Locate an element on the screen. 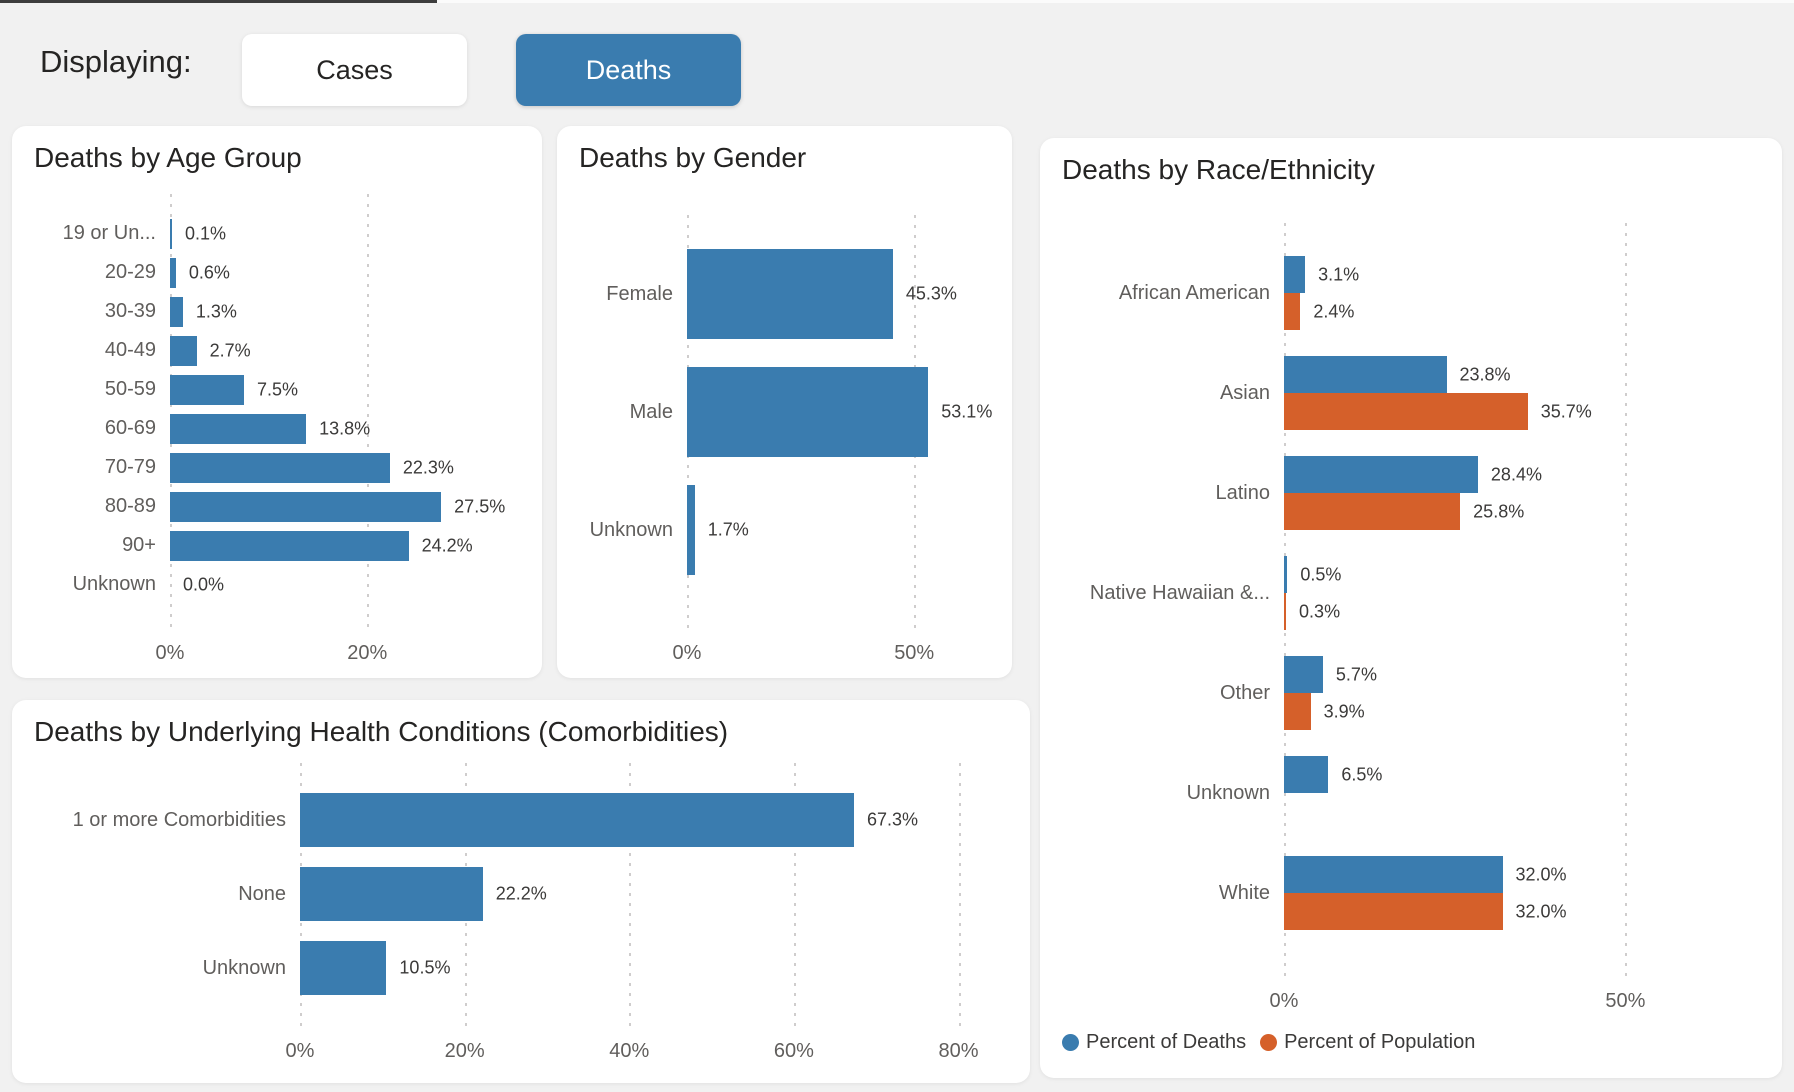 The height and width of the screenshot is (1092, 1794). chart-row-female: Female 45.3% is located at coordinates (784, 294).